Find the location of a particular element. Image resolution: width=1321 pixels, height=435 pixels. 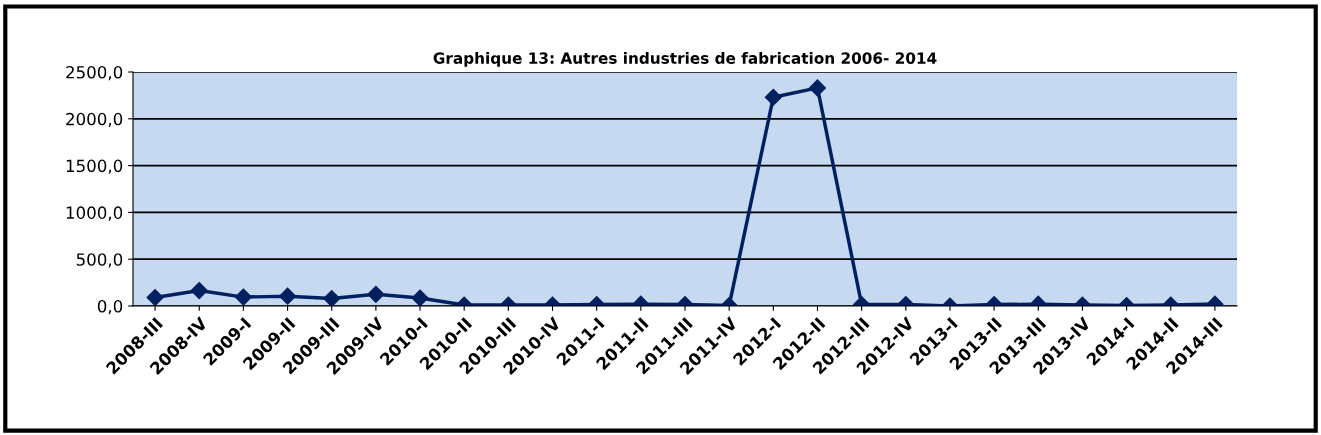

y-tick-label: 2000,0 is located at coordinates (94, 120).